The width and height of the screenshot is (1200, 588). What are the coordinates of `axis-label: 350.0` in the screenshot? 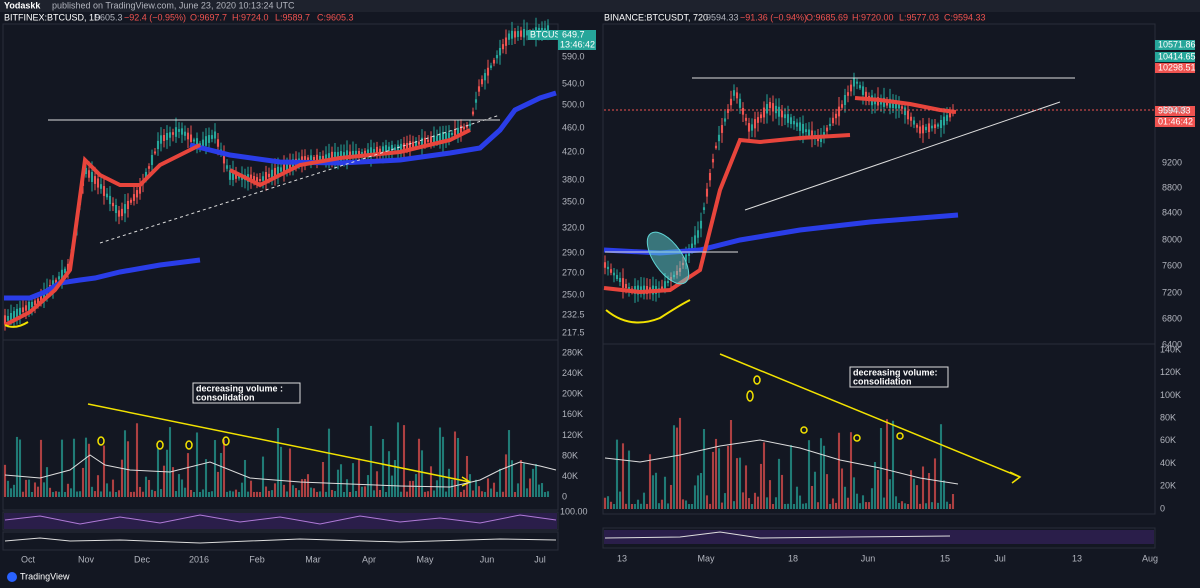 It's located at (573, 201).